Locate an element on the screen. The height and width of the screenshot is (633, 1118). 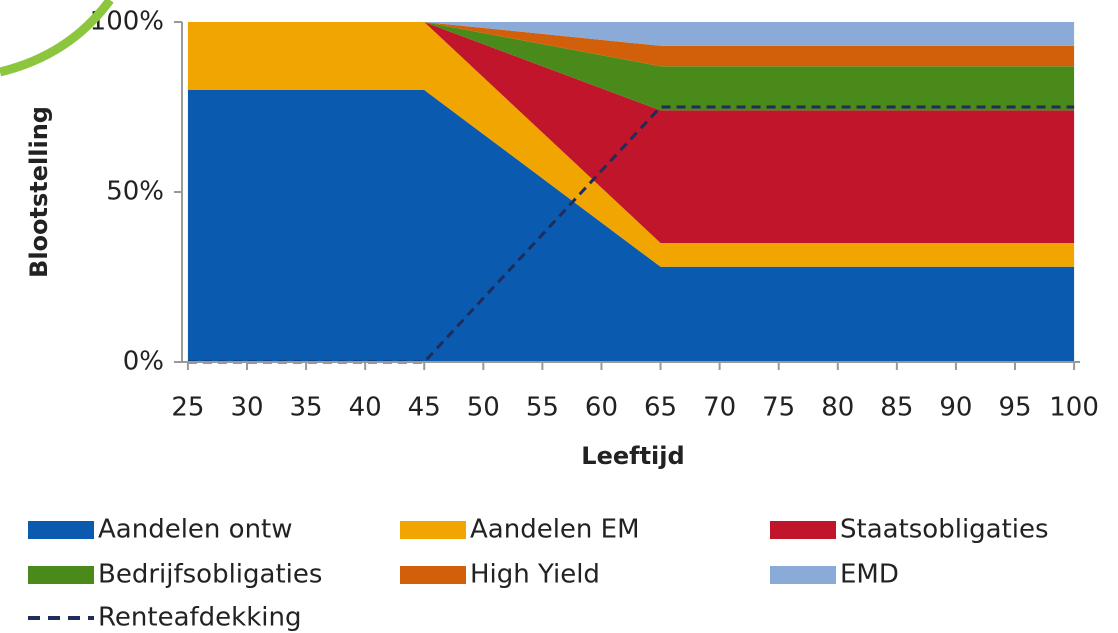
x-tick-label: 85 is located at coordinates (896, 408).